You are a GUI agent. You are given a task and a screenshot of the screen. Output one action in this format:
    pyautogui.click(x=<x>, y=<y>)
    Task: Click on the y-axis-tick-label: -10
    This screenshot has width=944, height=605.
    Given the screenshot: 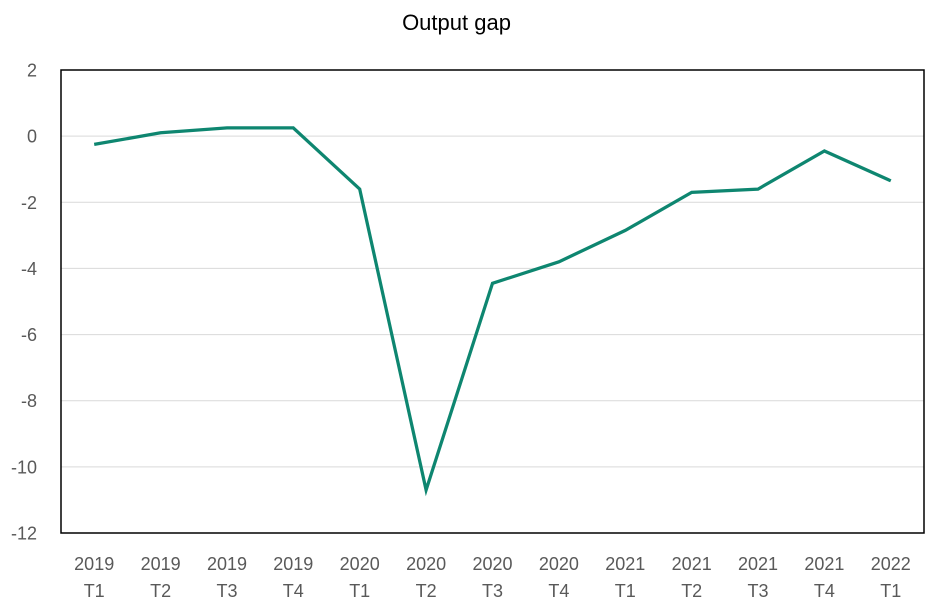 What is the action you would take?
    pyautogui.click(x=24, y=467)
    